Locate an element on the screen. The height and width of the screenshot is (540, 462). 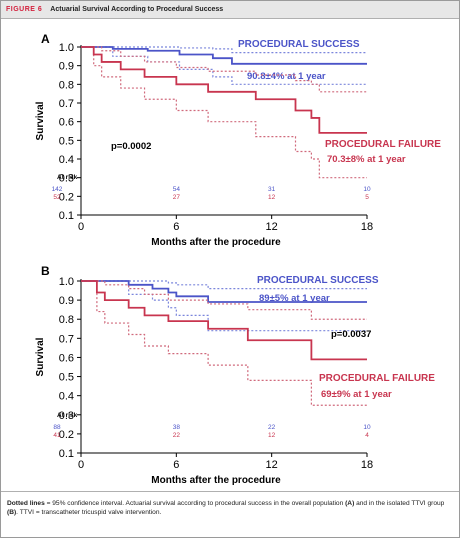
p-value: p=0.0002 is located at coordinates (131, 146).